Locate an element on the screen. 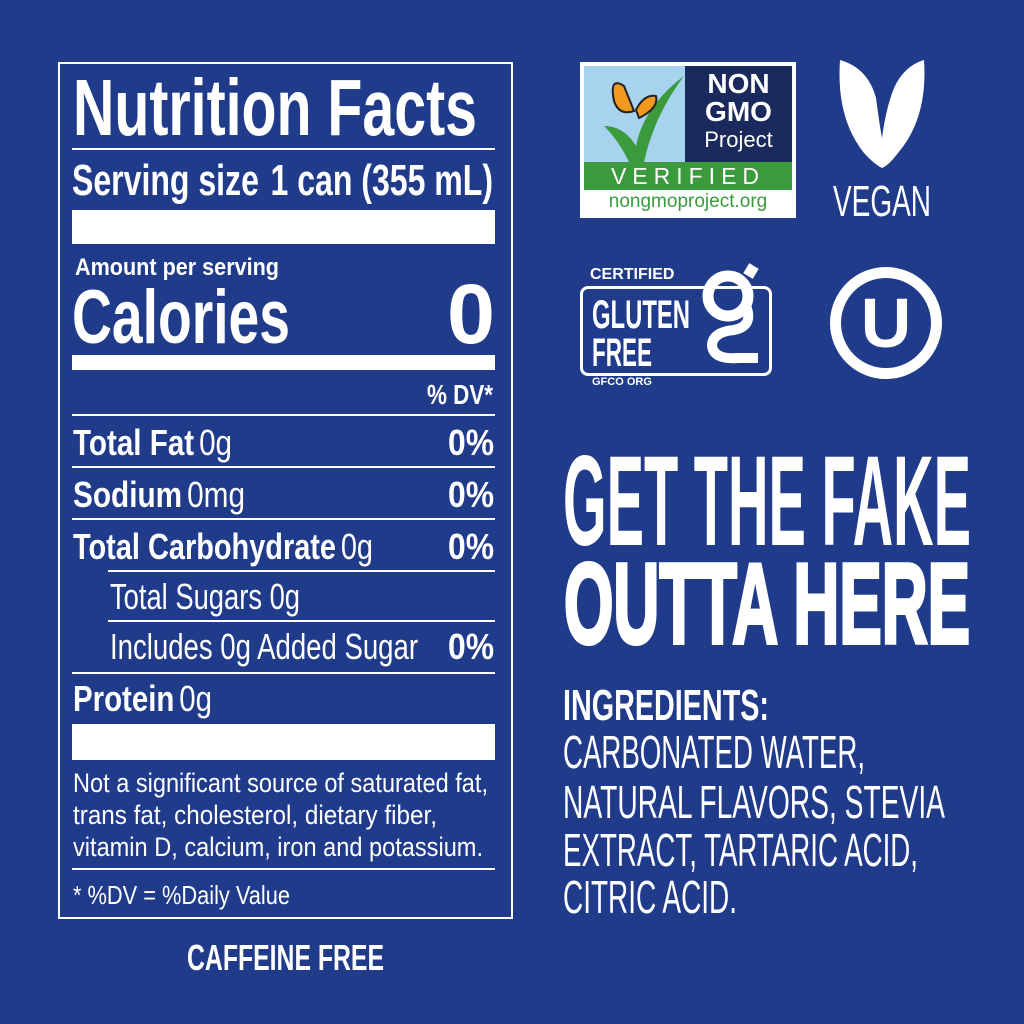 This screenshot has width=1024, height=1024. svg-text: Amount per serving is located at coordinates (177, 267).